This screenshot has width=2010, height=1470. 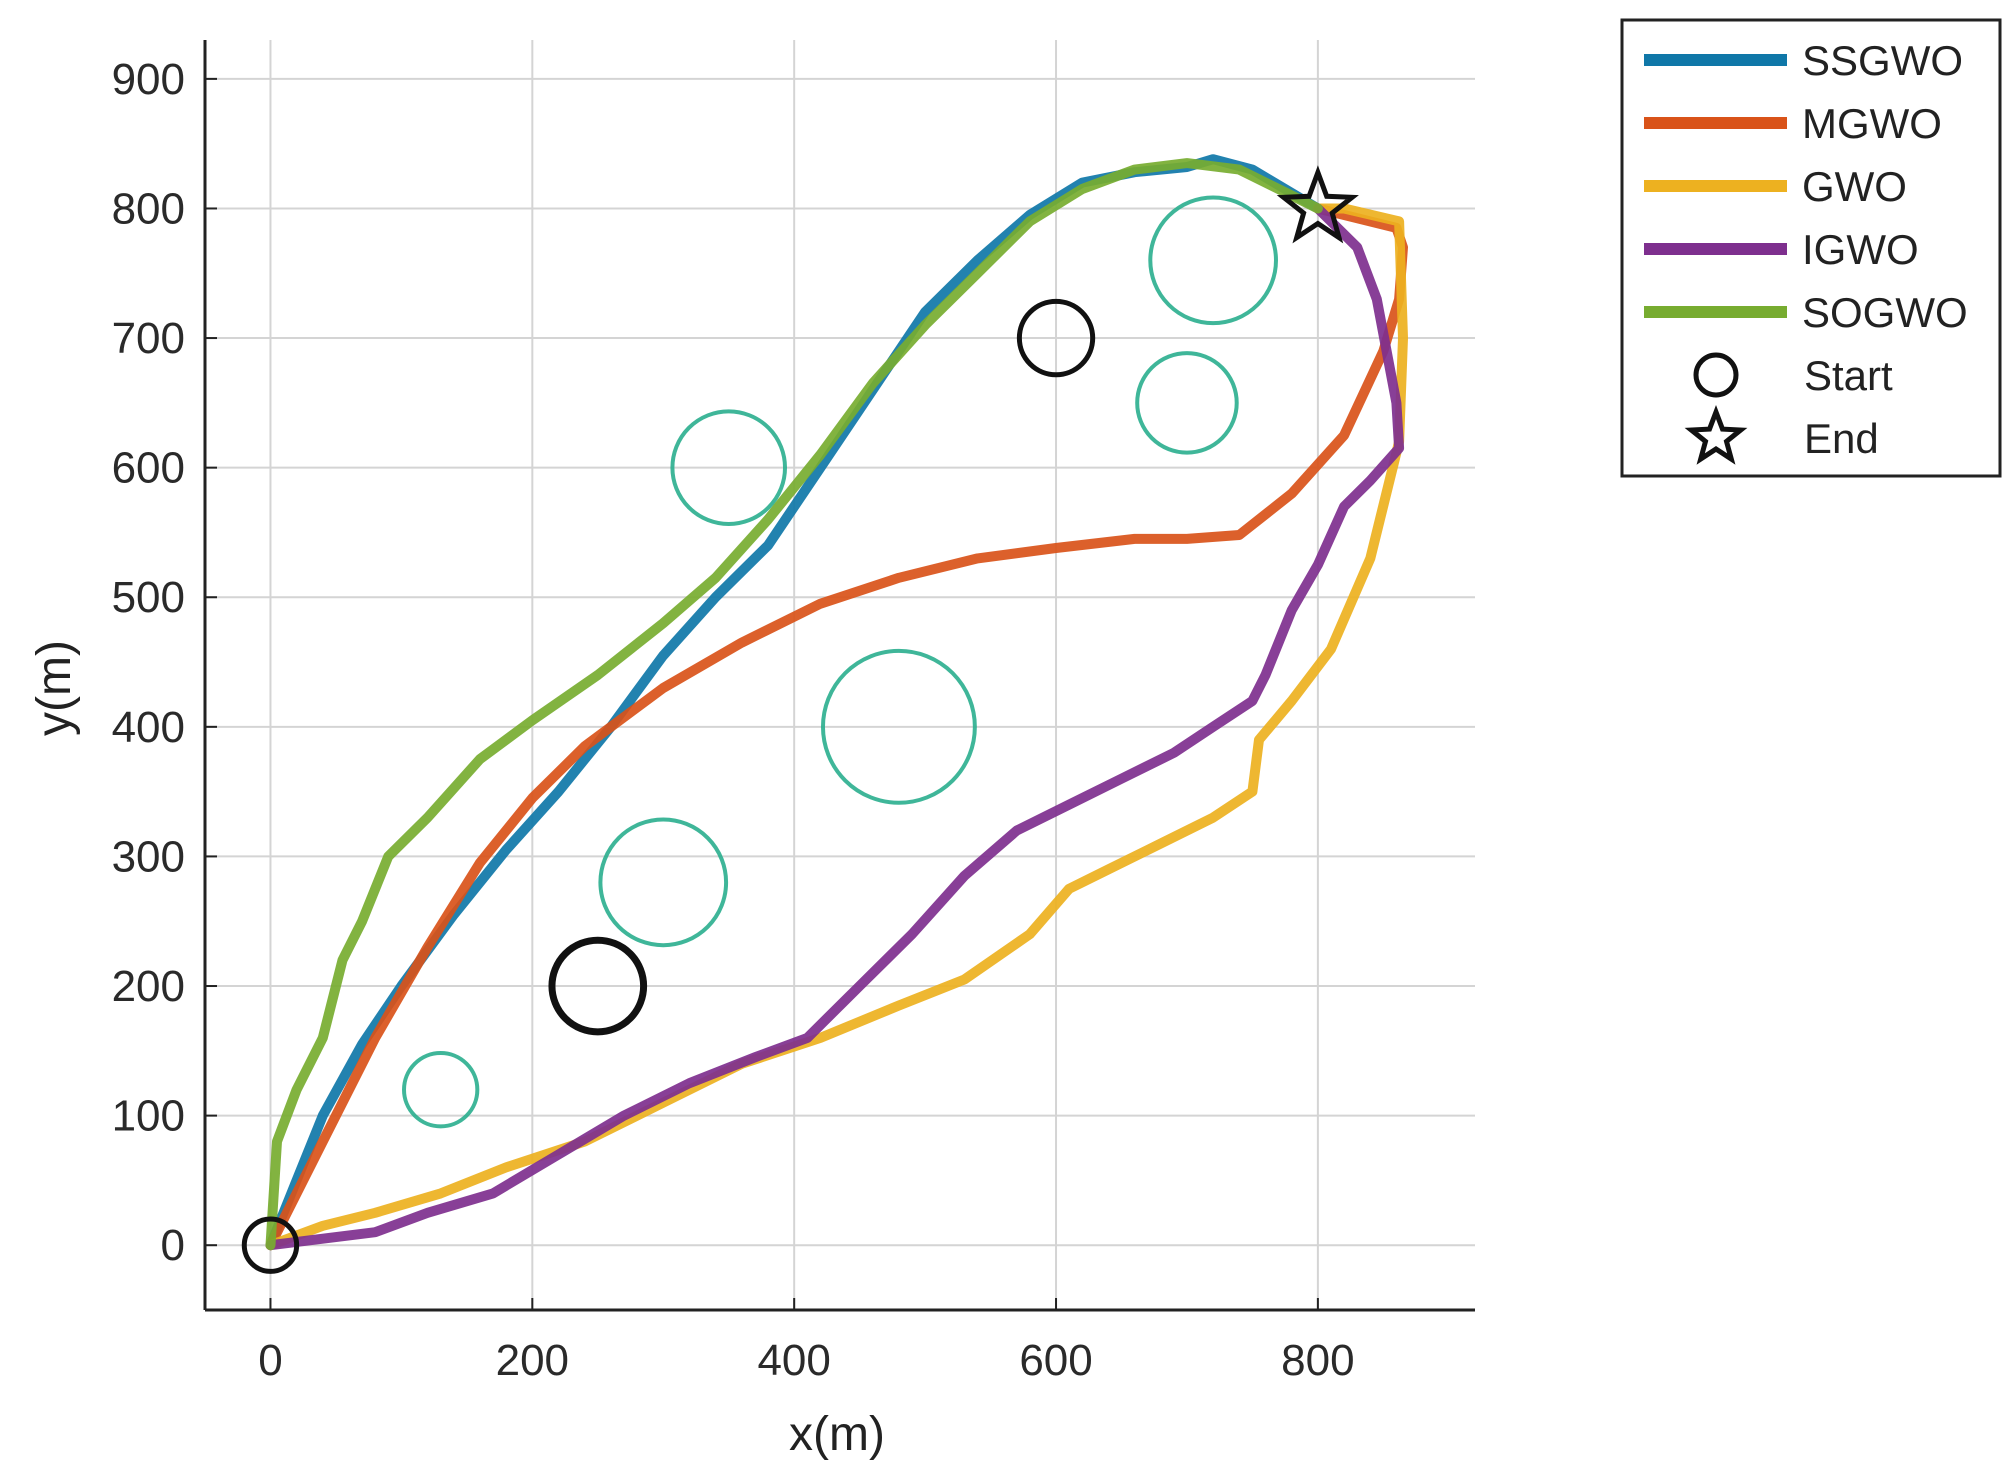 What do you see at coordinates (793, 1360) in the screenshot?
I see `x-tick-label: 400` at bounding box center [793, 1360].